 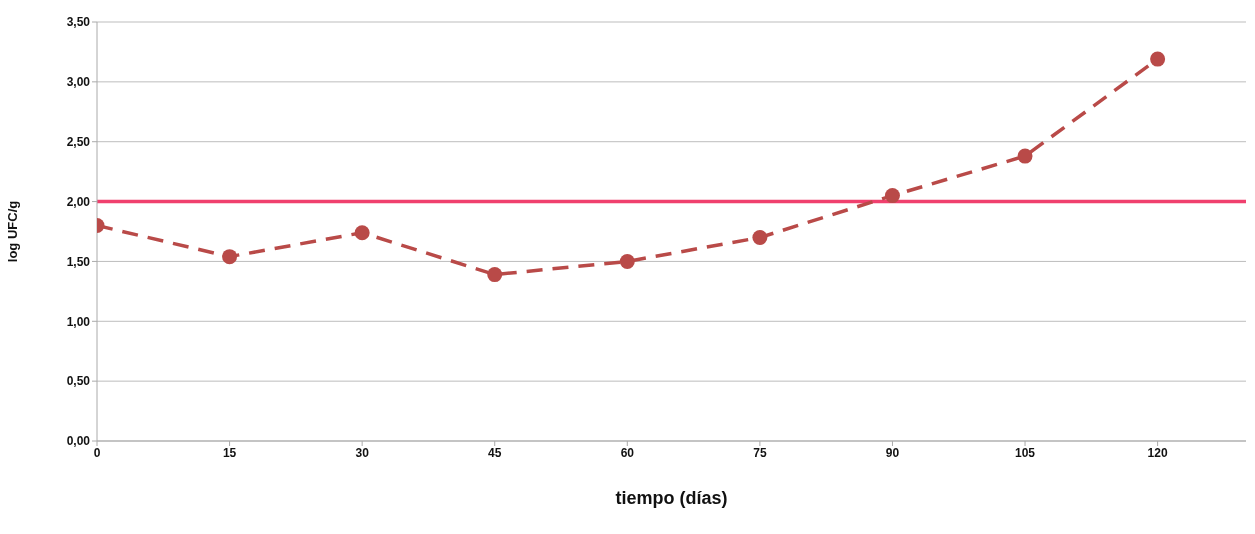 What do you see at coordinates (78, 201) in the screenshot?
I see `y-tick-label: 2,00` at bounding box center [78, 201].